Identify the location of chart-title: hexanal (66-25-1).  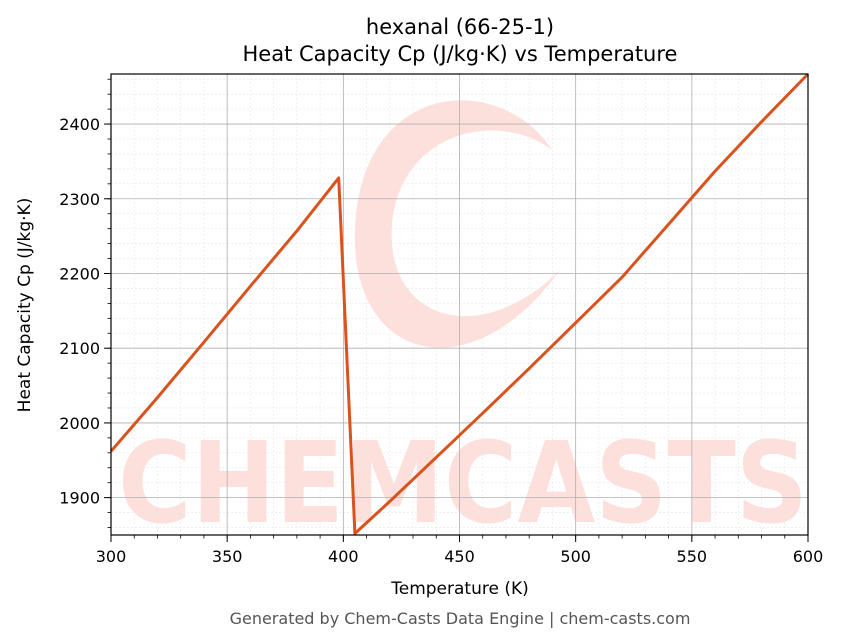
(460, 27).